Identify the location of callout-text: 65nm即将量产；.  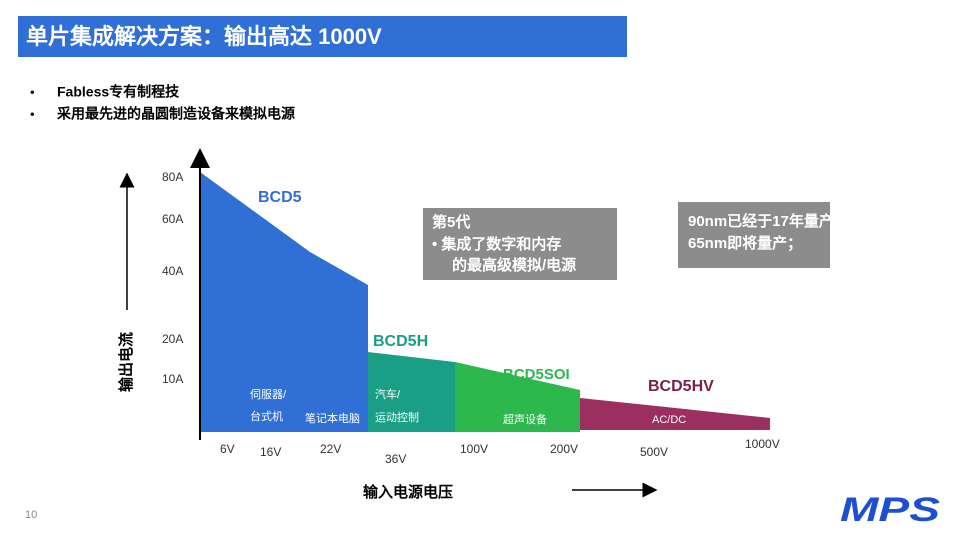
(745, 243).